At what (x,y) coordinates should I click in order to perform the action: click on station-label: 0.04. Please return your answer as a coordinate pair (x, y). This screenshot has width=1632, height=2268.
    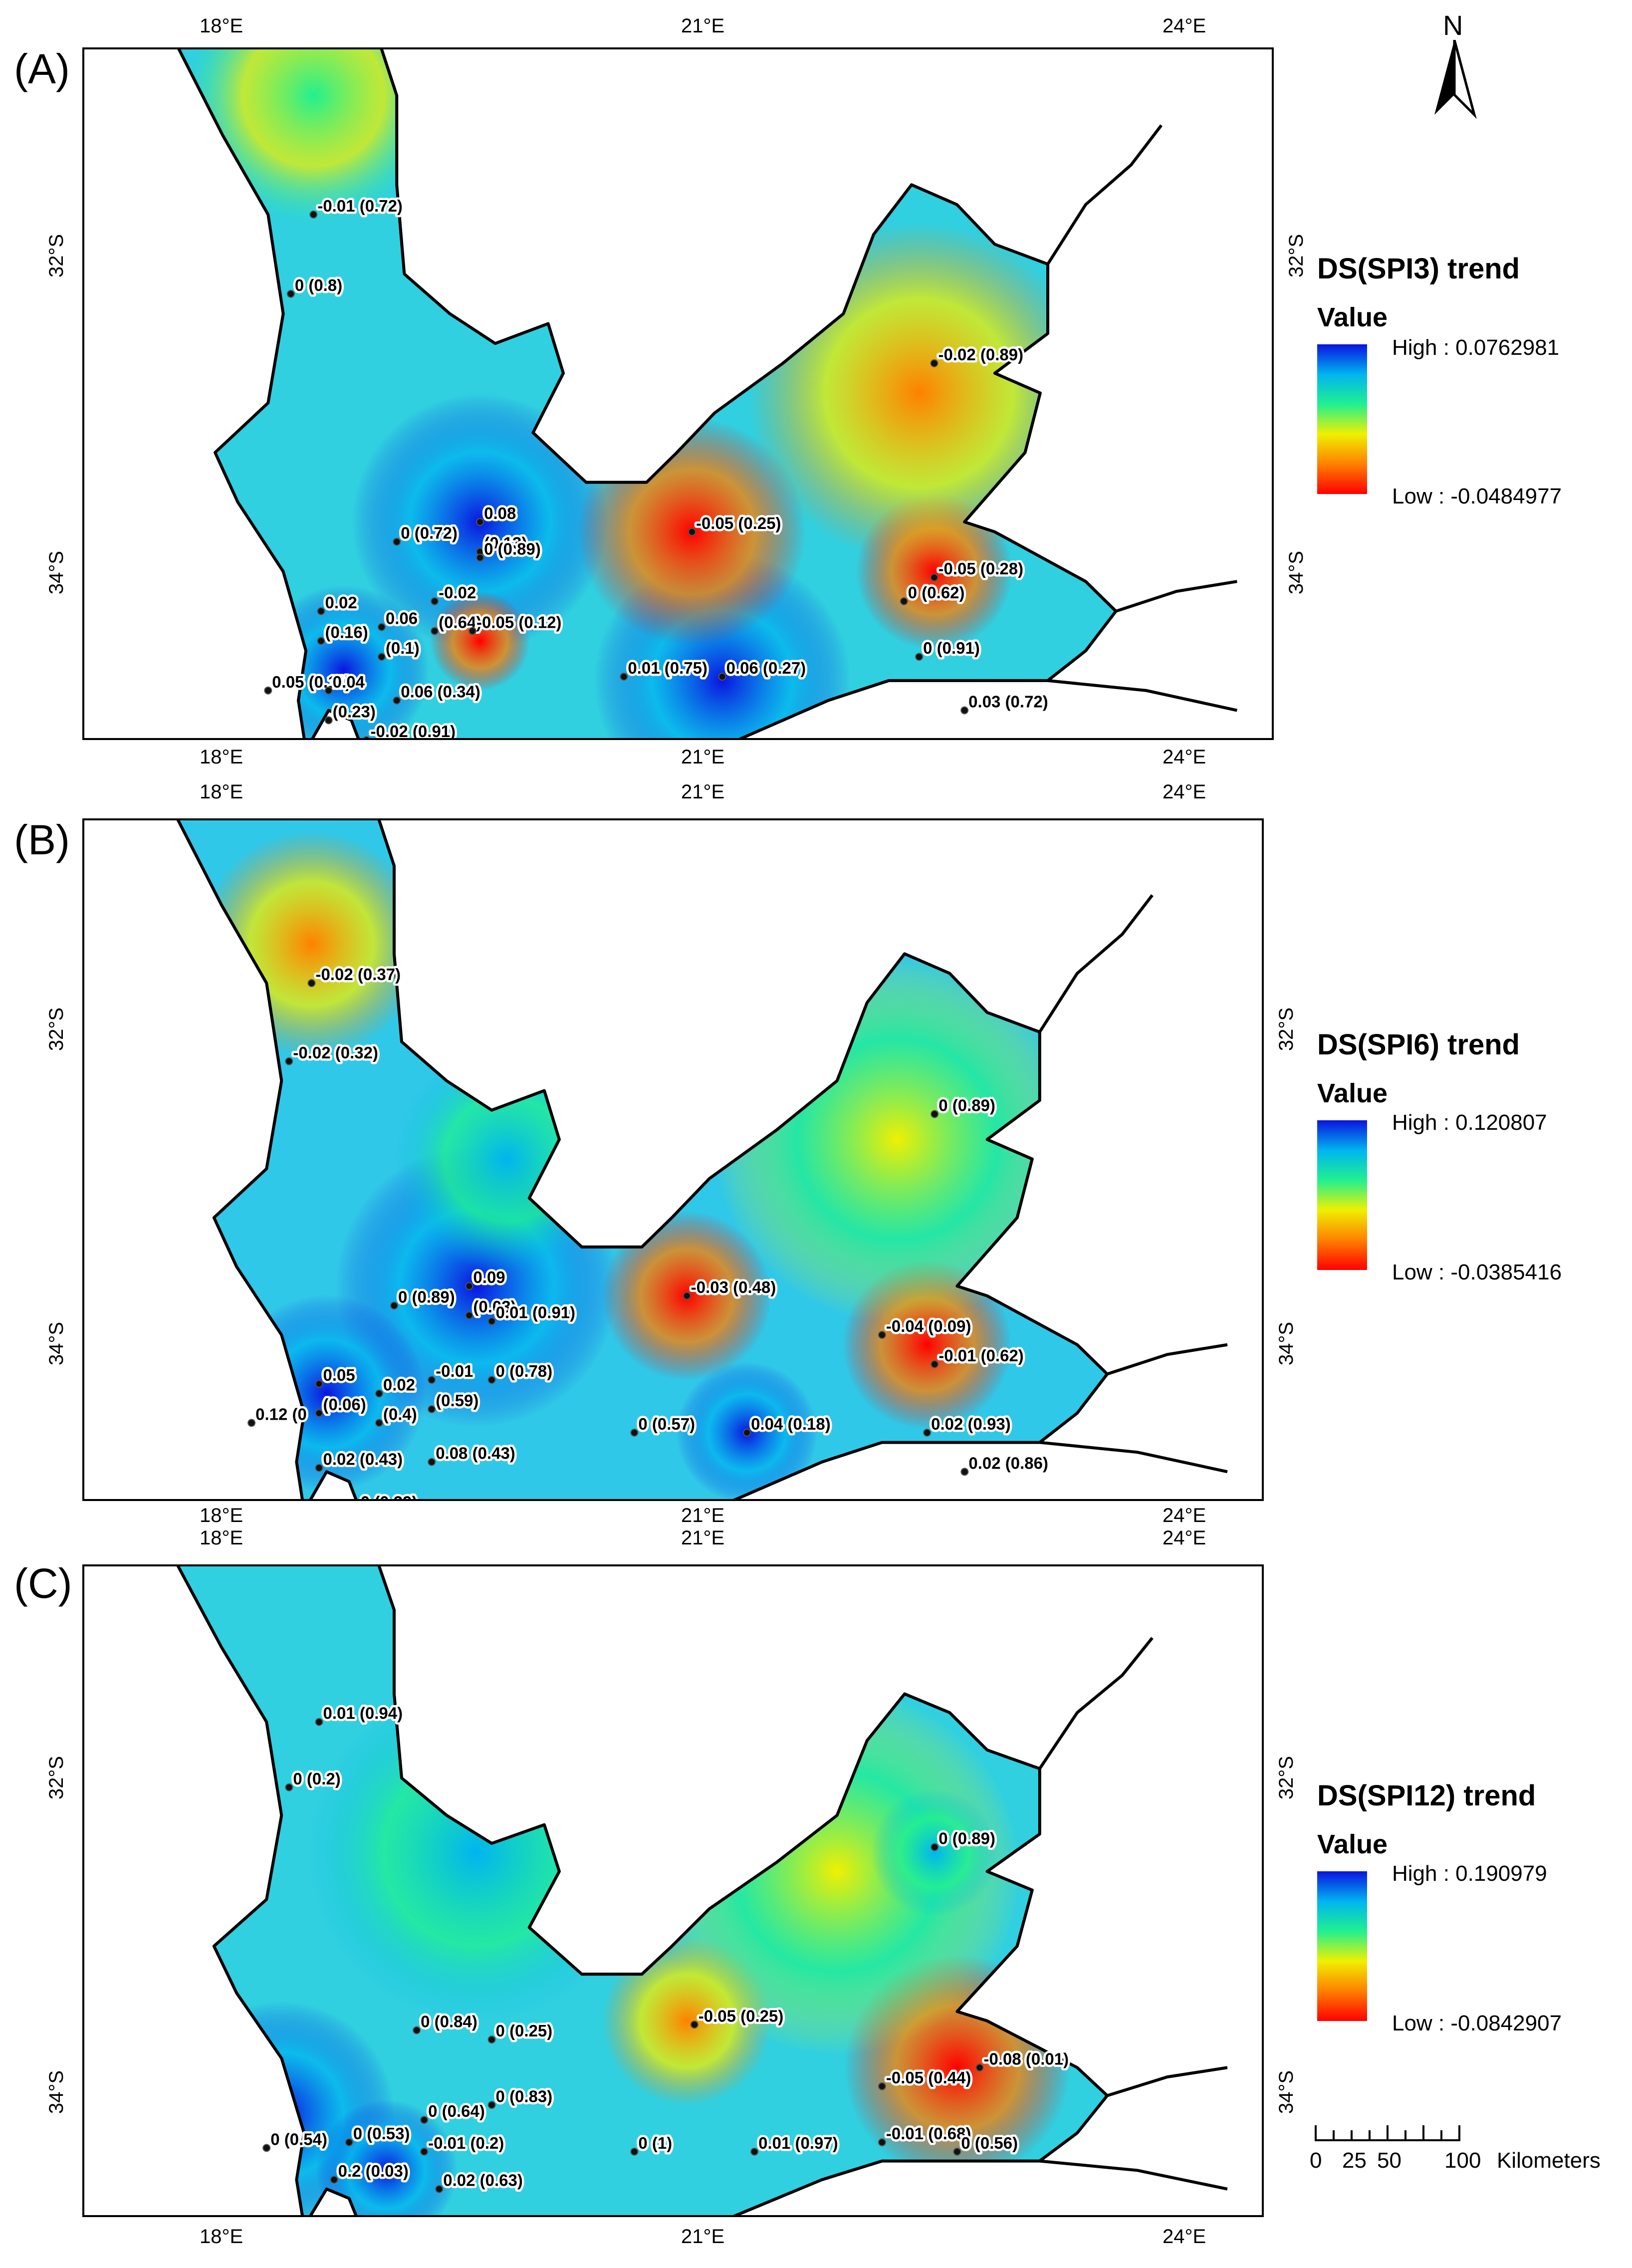
    Looking at the image, I should click on (349, 682).